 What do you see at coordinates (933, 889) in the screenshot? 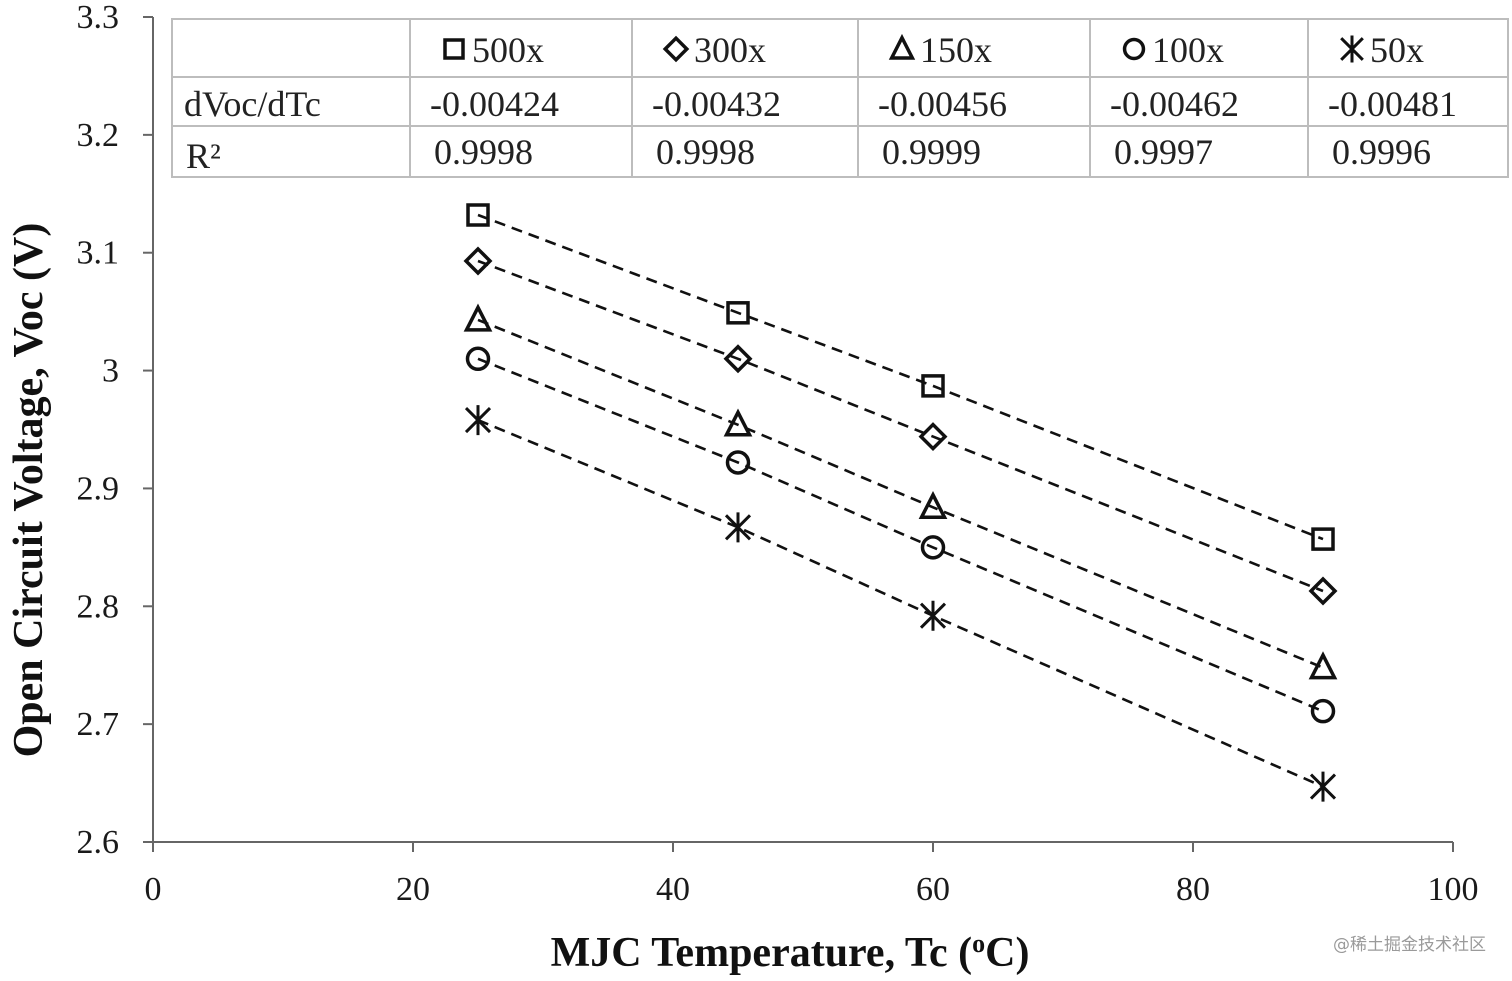
I see `x-tick-label: 60` at bounding box center [933, 889].